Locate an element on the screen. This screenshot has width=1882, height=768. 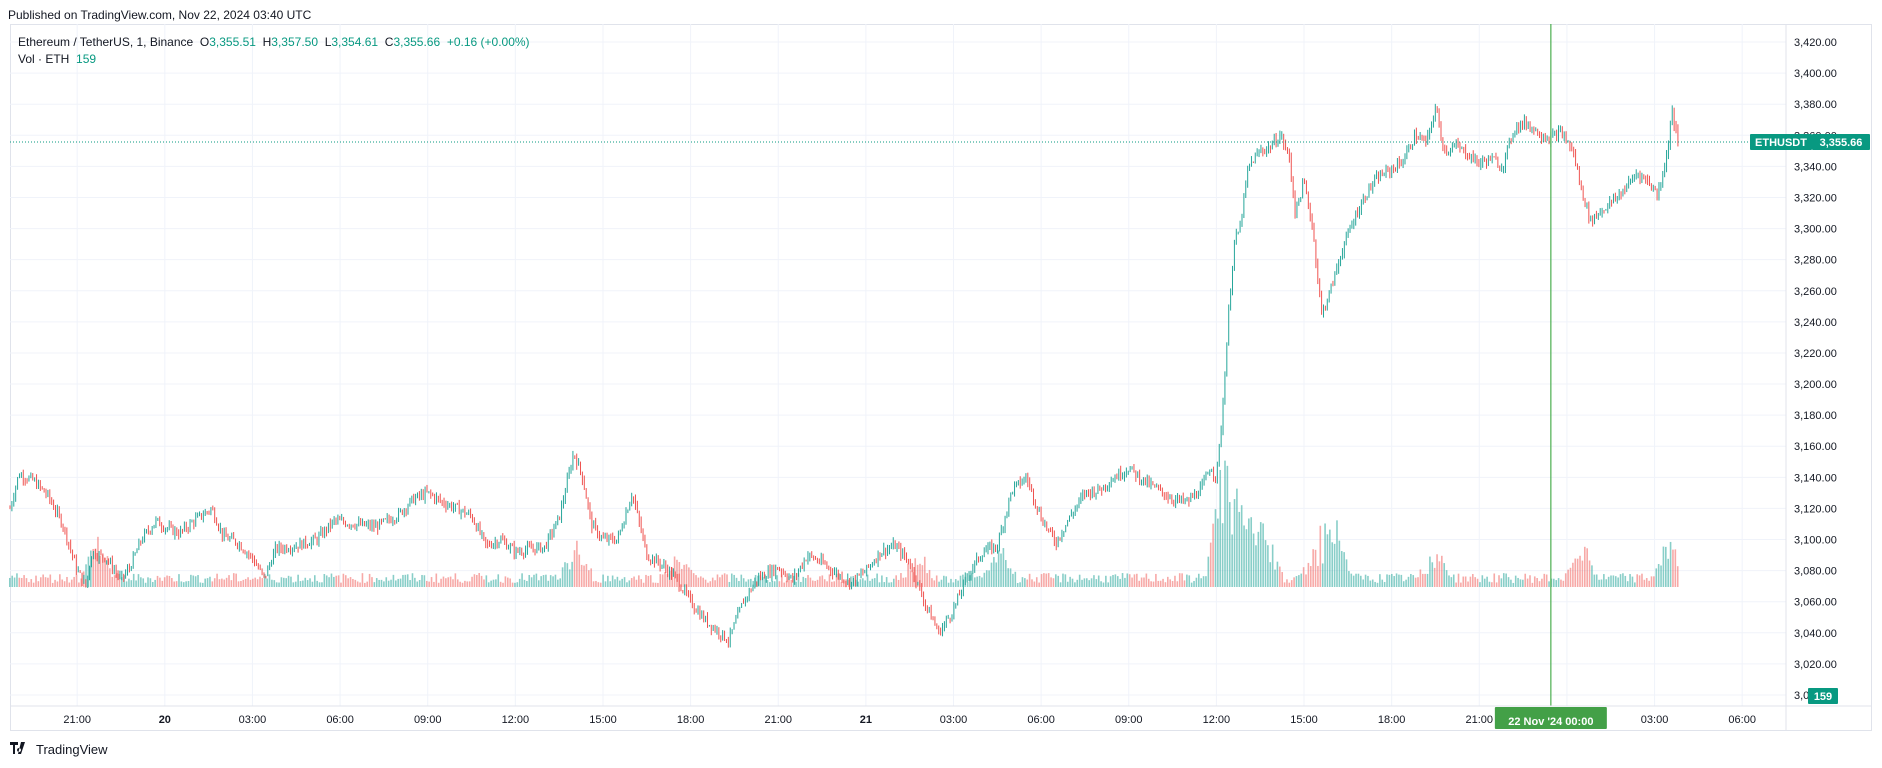
x-tick-label: 09:00 is located at coordinates (428, 720).